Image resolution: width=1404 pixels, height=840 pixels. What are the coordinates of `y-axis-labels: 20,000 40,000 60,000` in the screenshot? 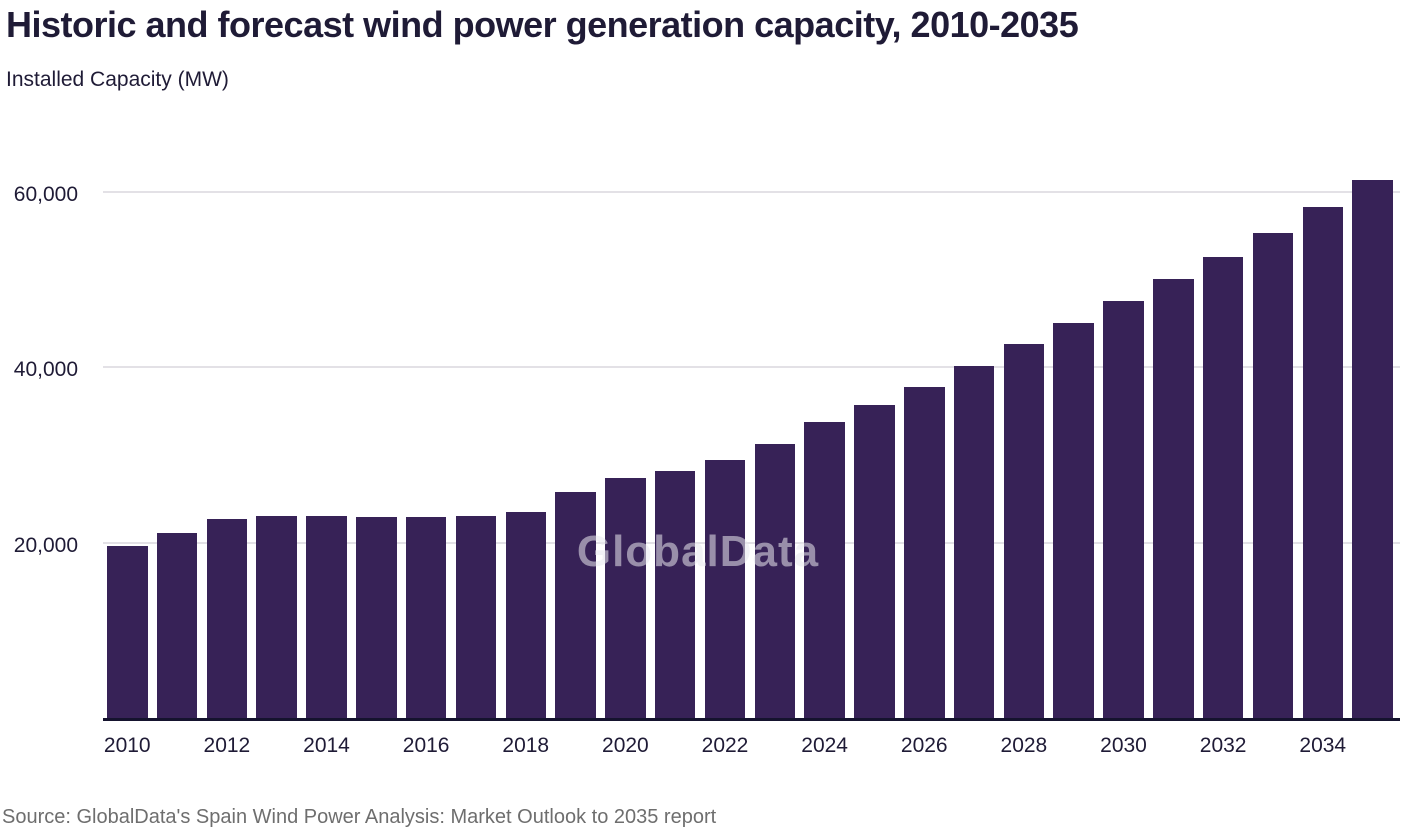 It's located at (39, 436).